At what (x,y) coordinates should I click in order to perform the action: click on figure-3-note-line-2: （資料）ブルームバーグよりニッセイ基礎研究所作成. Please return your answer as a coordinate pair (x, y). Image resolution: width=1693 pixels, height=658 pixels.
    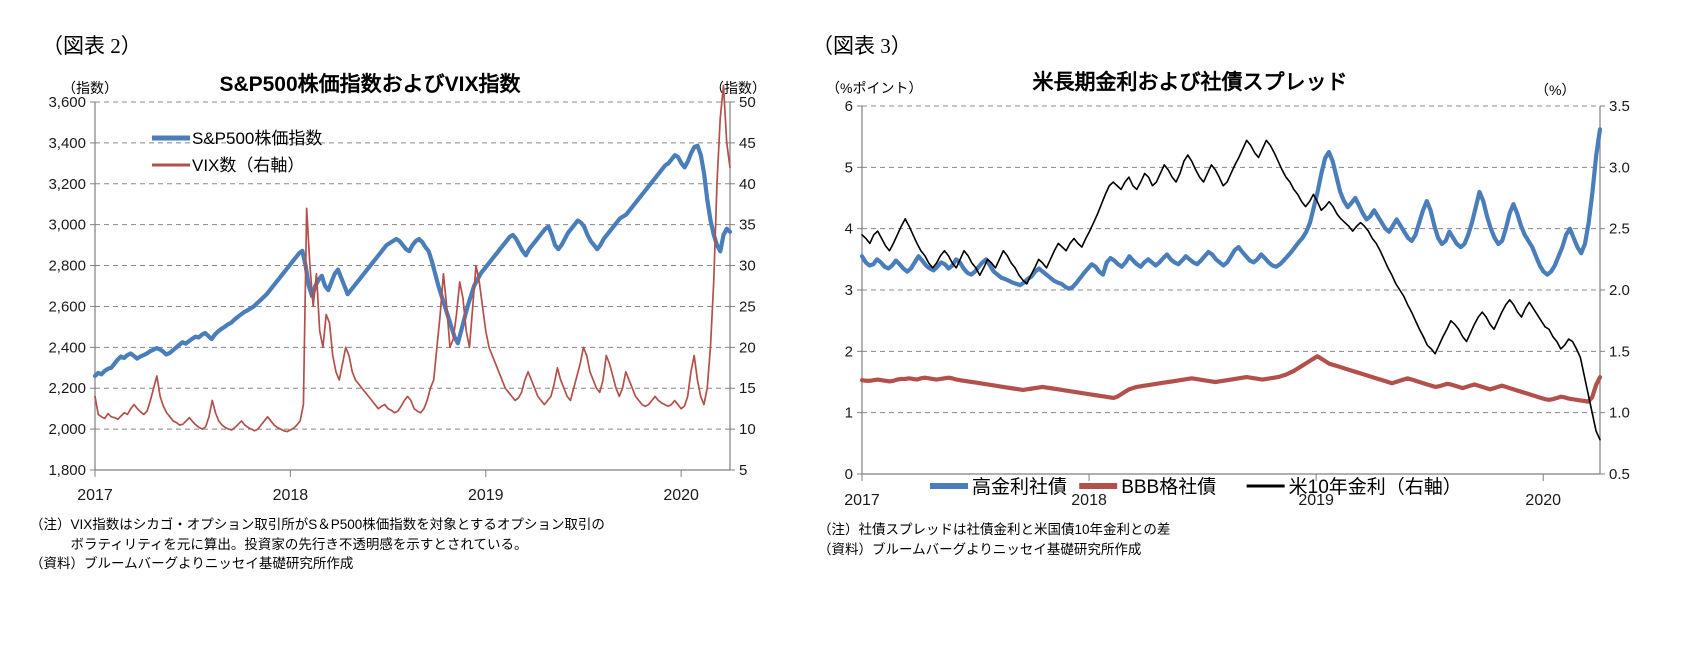
    Looking at the image, I should click on (980, 549).